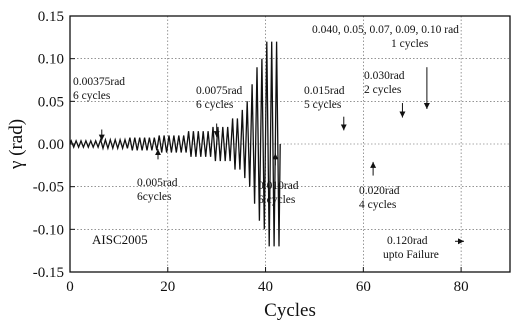  I want to click on annotation: 0.00375rad 6 cycles, so click(99, 108).